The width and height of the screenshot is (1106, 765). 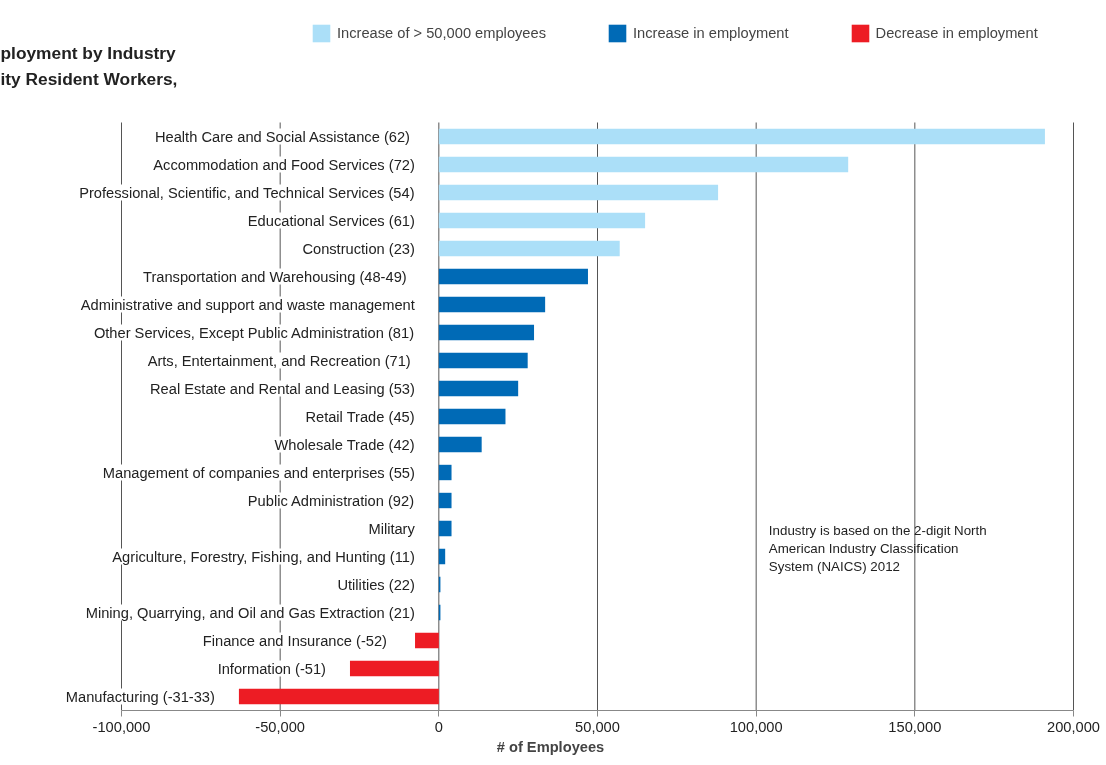 I want to click on annotation: Industry is based on the 2-digit North American Industry Classification System (NAICS) 2012, so click(x=877, y=548).